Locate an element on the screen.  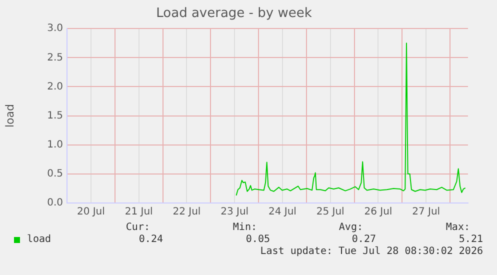
x-tick-label: 26 Jul is located at coordinates (378, 212).